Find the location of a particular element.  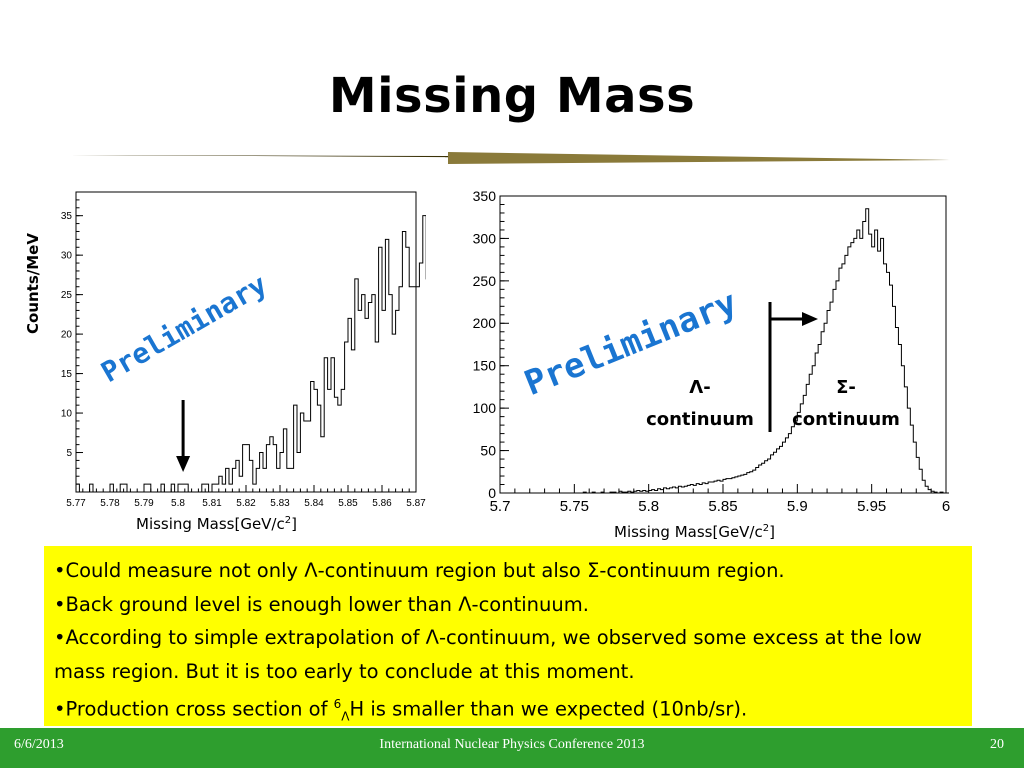

right-x-tick-label: 5.75 is located at coordinates (574, 506).